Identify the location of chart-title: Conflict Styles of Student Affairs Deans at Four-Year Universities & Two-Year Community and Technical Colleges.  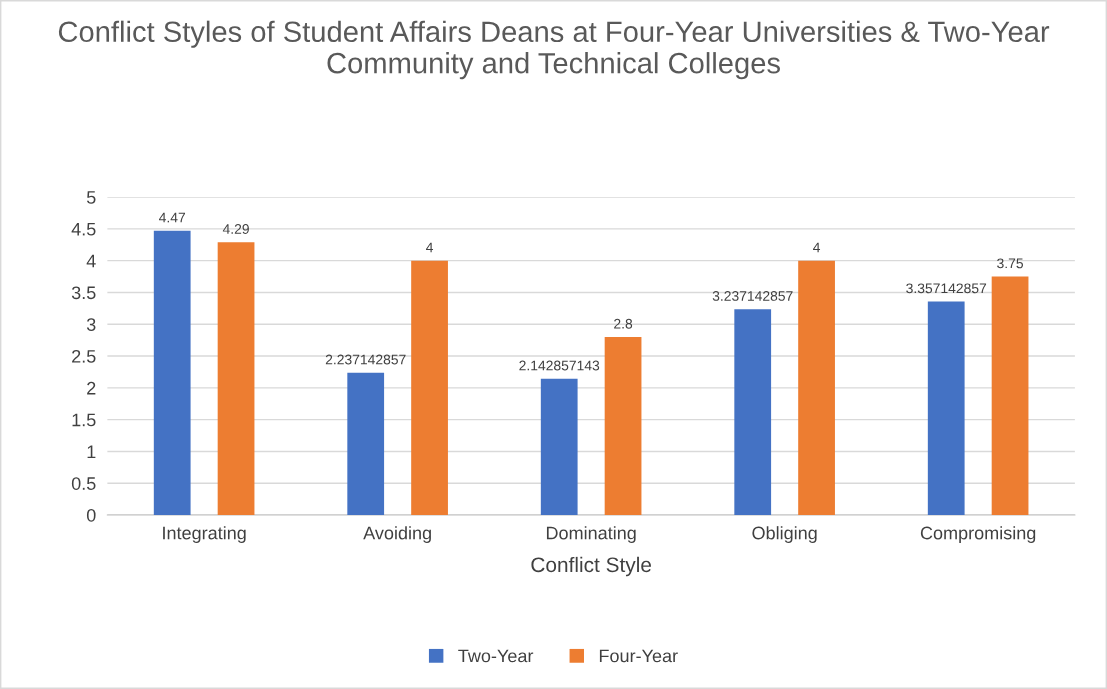
(554, 50).